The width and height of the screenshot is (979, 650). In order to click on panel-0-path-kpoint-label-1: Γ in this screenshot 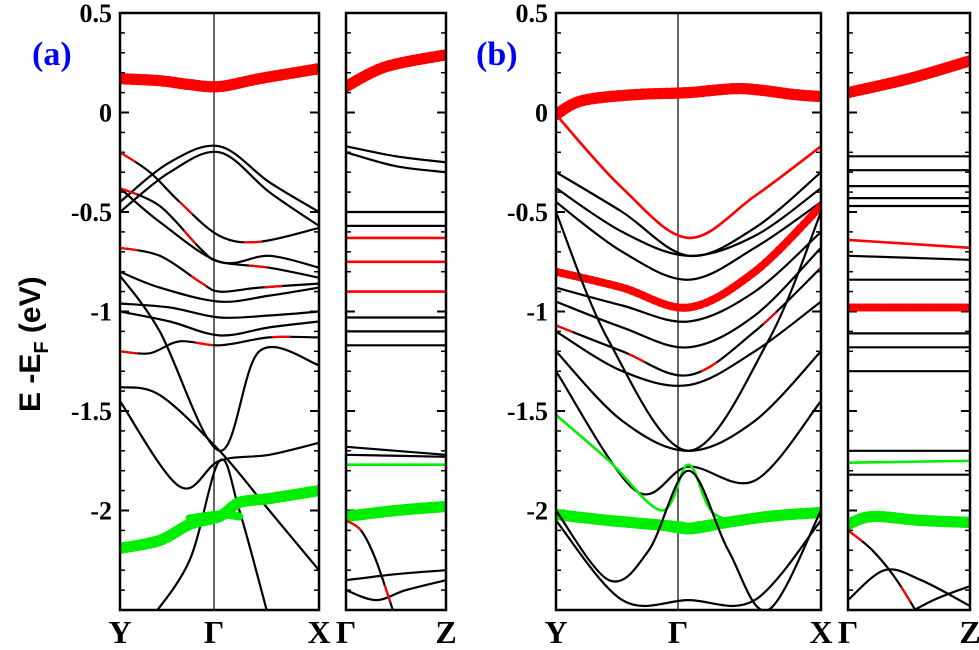, I will do `click(214, 632)`.